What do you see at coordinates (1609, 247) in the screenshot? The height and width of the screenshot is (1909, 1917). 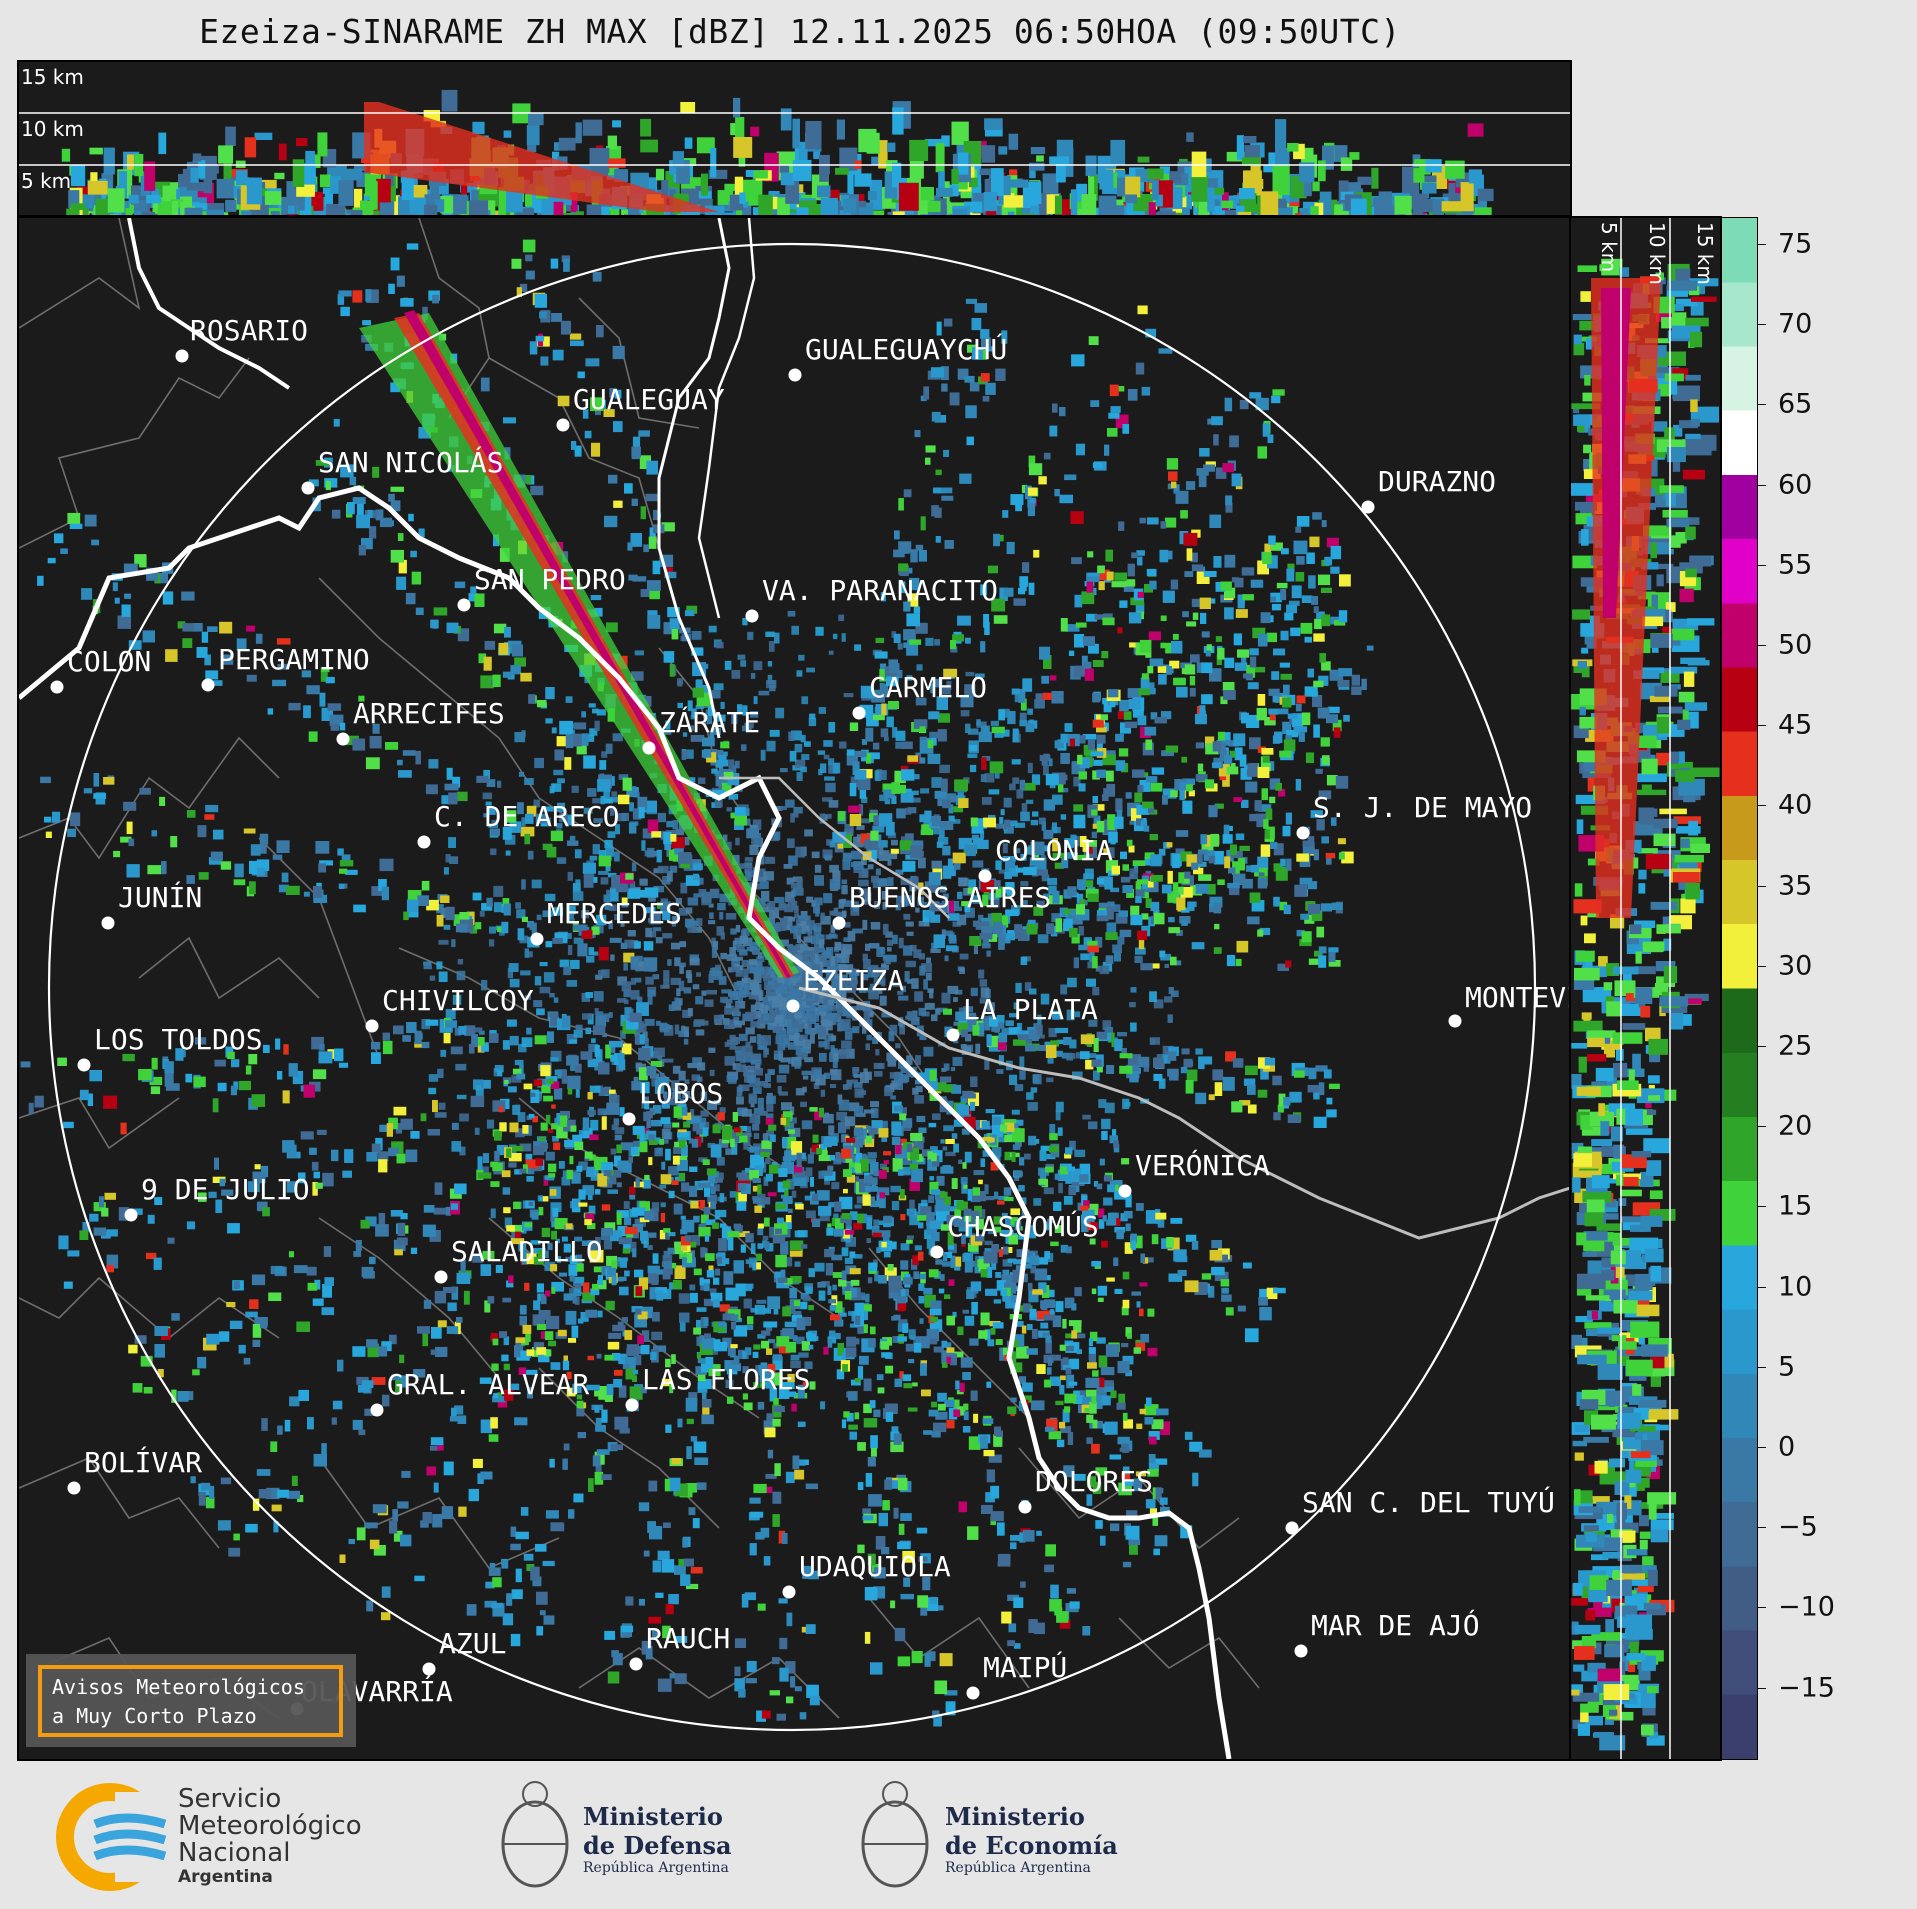 I see `side-height-label-5: 5 km` at bounding box center [1609, 247].